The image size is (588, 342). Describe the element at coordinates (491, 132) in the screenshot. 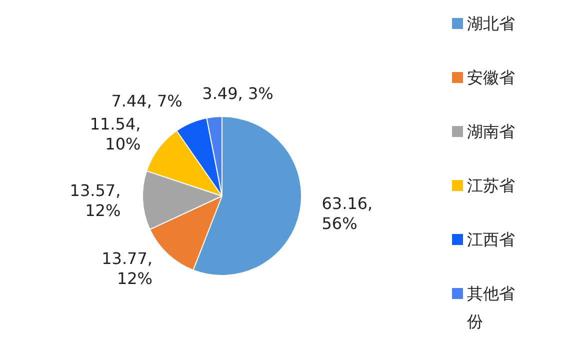

I see `legend-label: 湖南省` at that location.